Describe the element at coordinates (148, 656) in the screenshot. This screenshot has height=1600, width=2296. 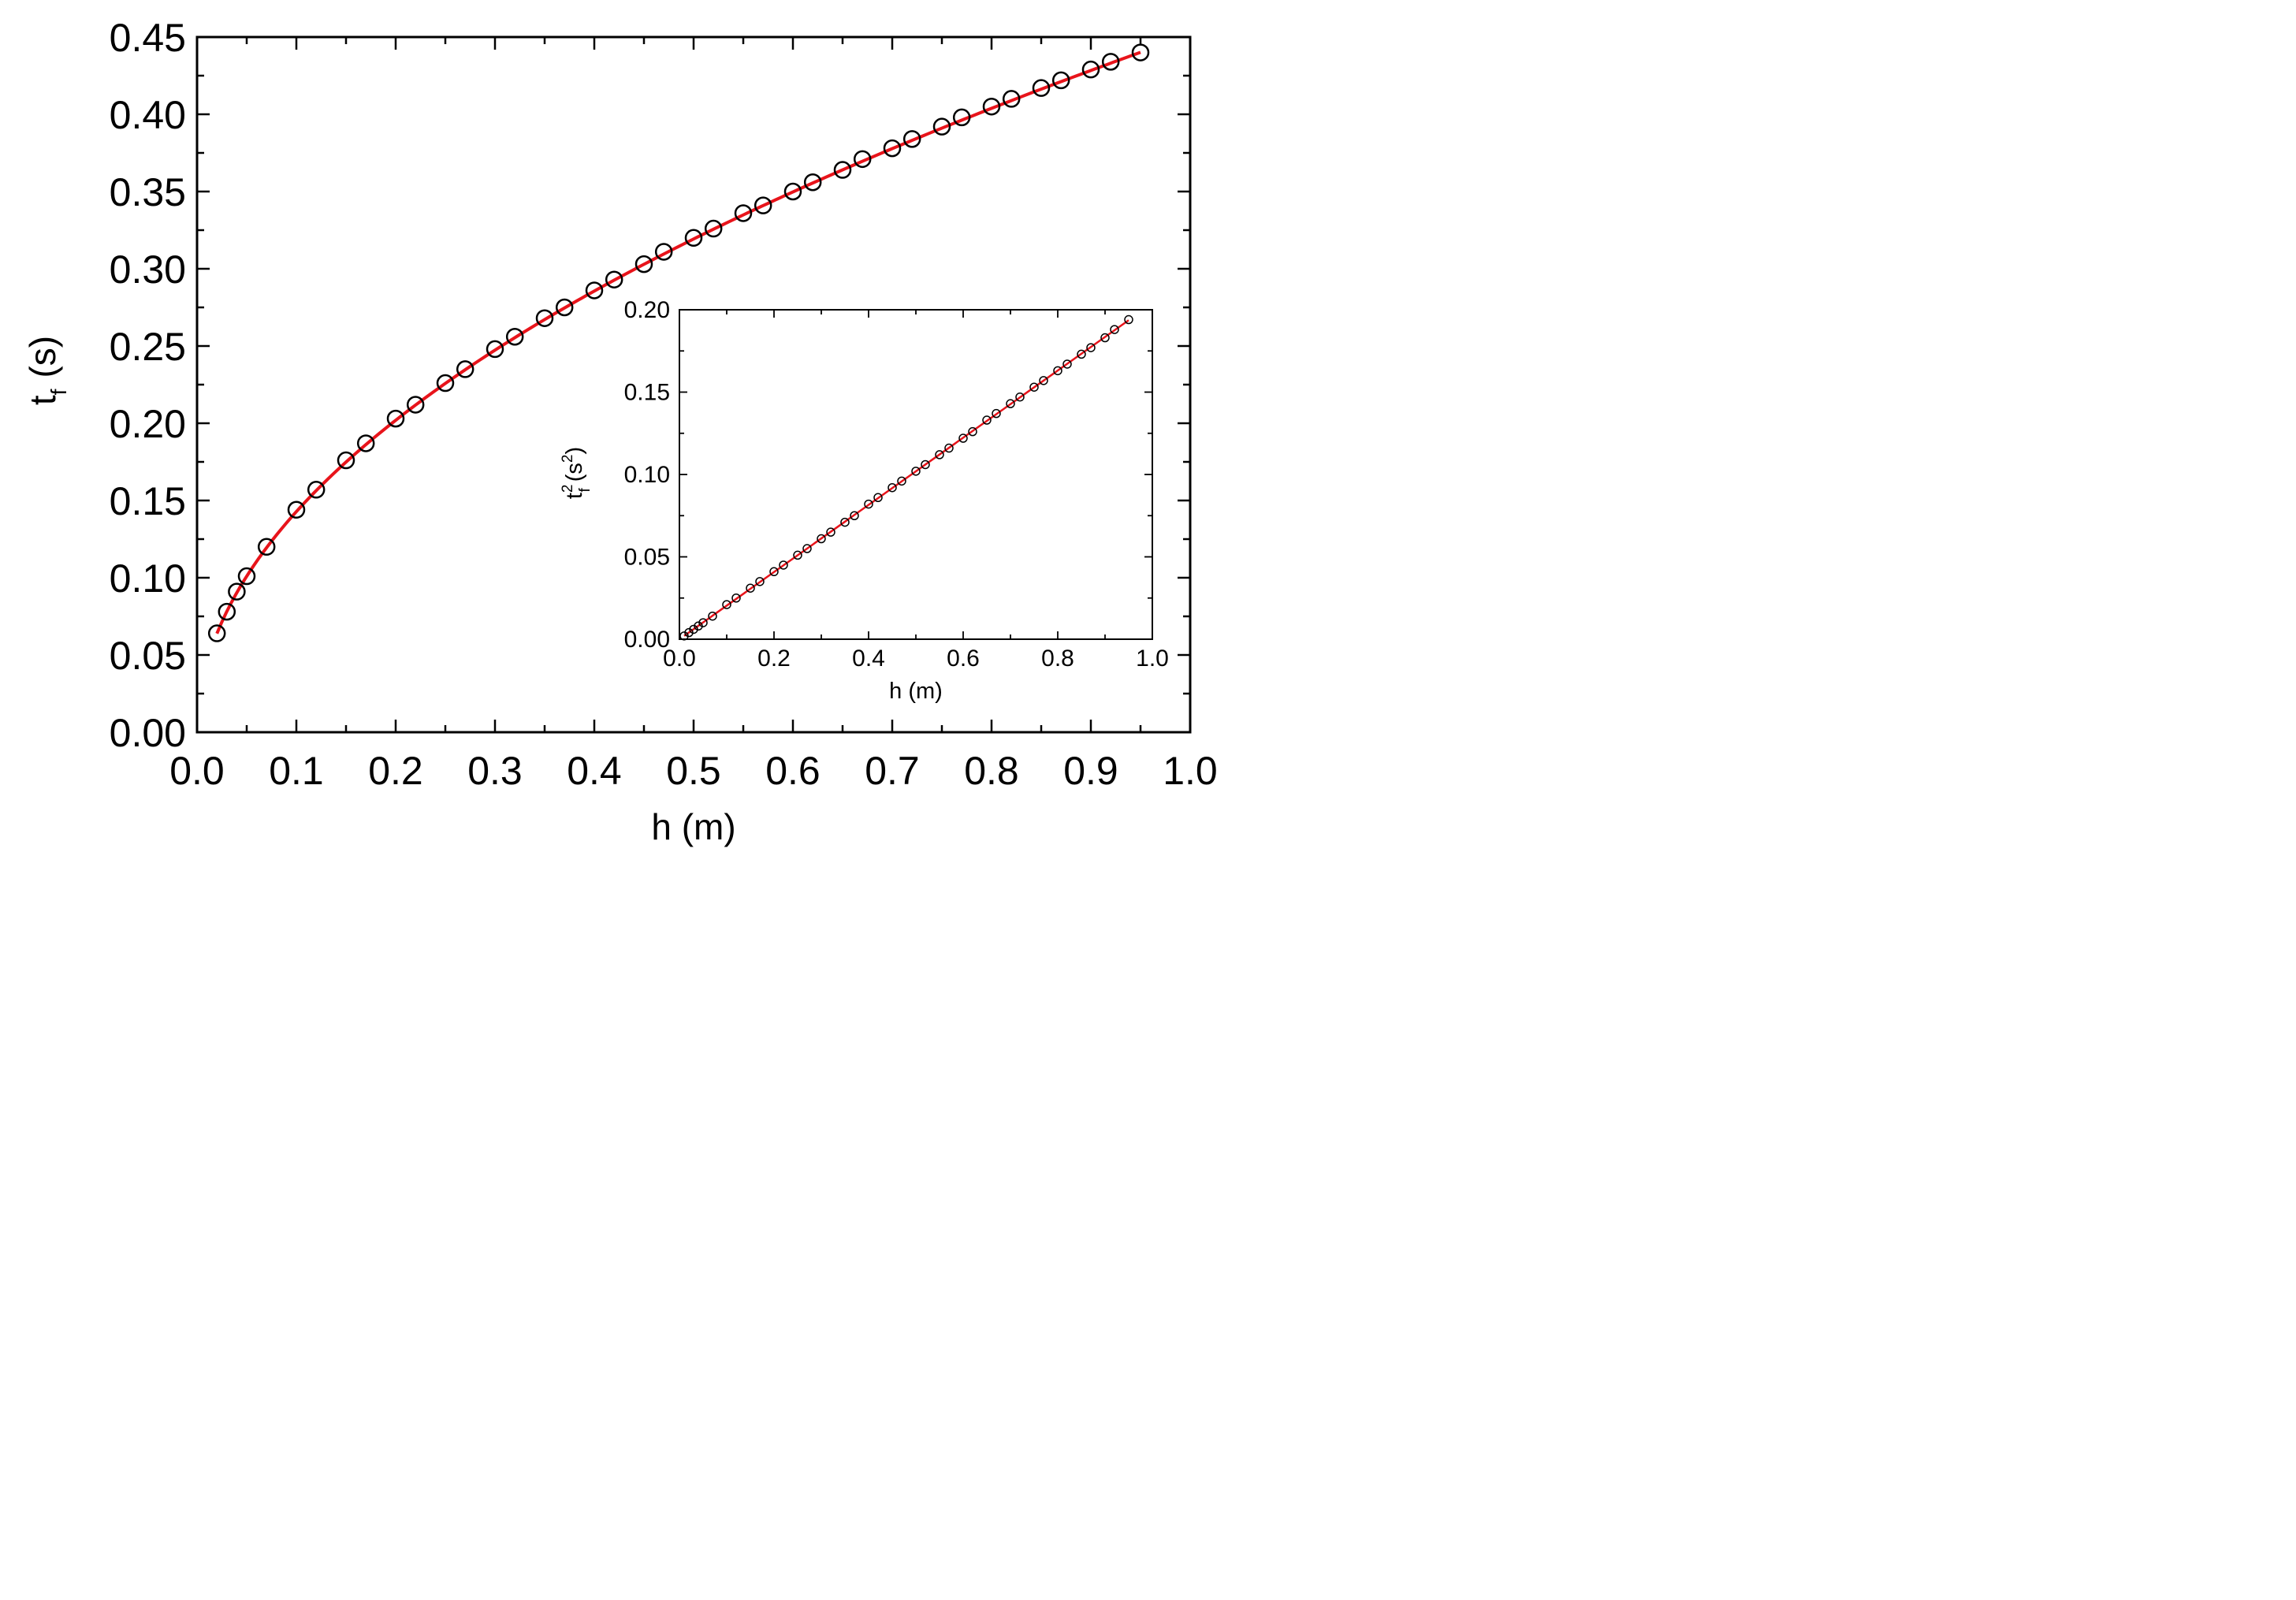
I see `main-y-tick-label: 0.05` at that location.